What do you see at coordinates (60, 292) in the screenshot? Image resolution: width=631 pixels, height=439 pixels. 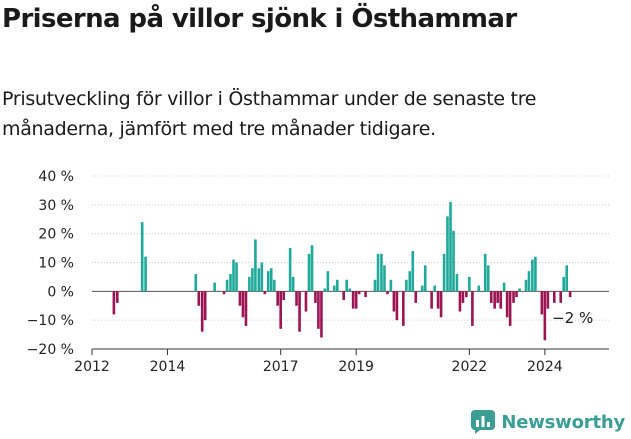 I see `y-tick-label: 0 %` at bounding box center [60, 292].